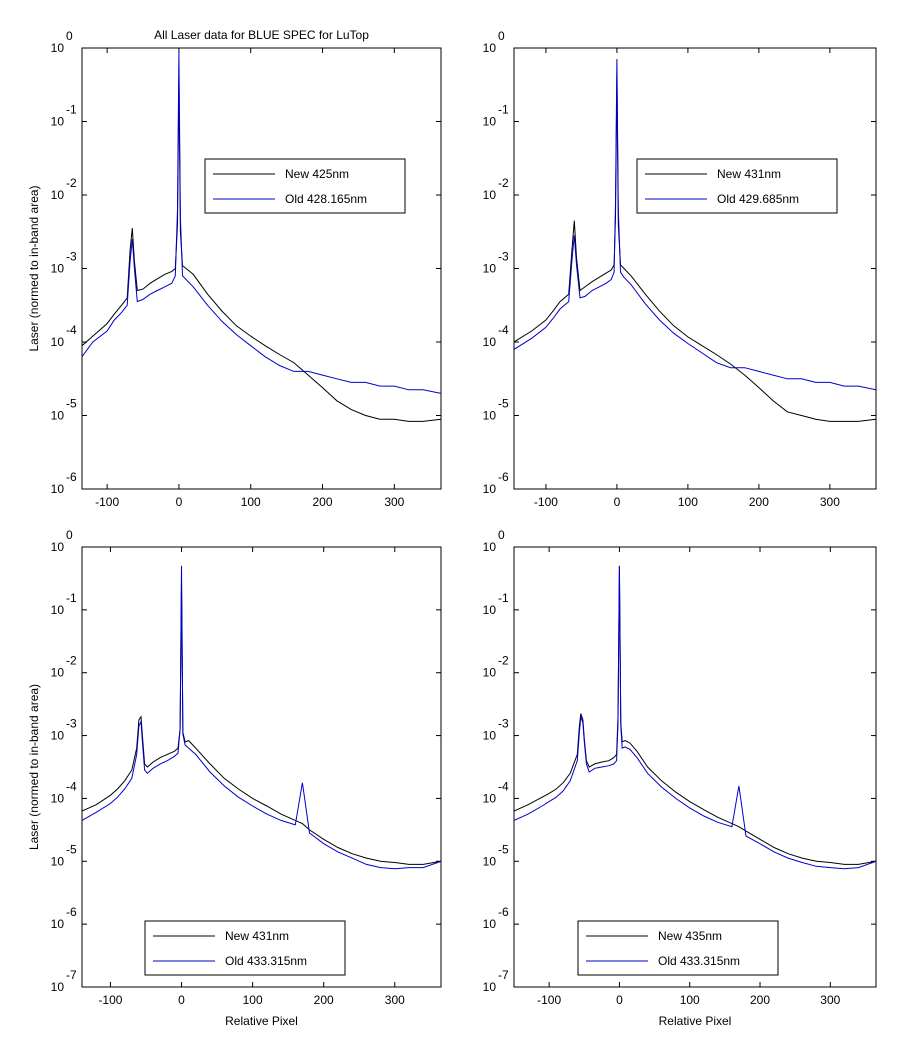 The width and height of the screenshot is (900, 1050). Describe the element at coordinates (690, 936) in the screenshot. I see `legend-entry: New 435nm` at that location.